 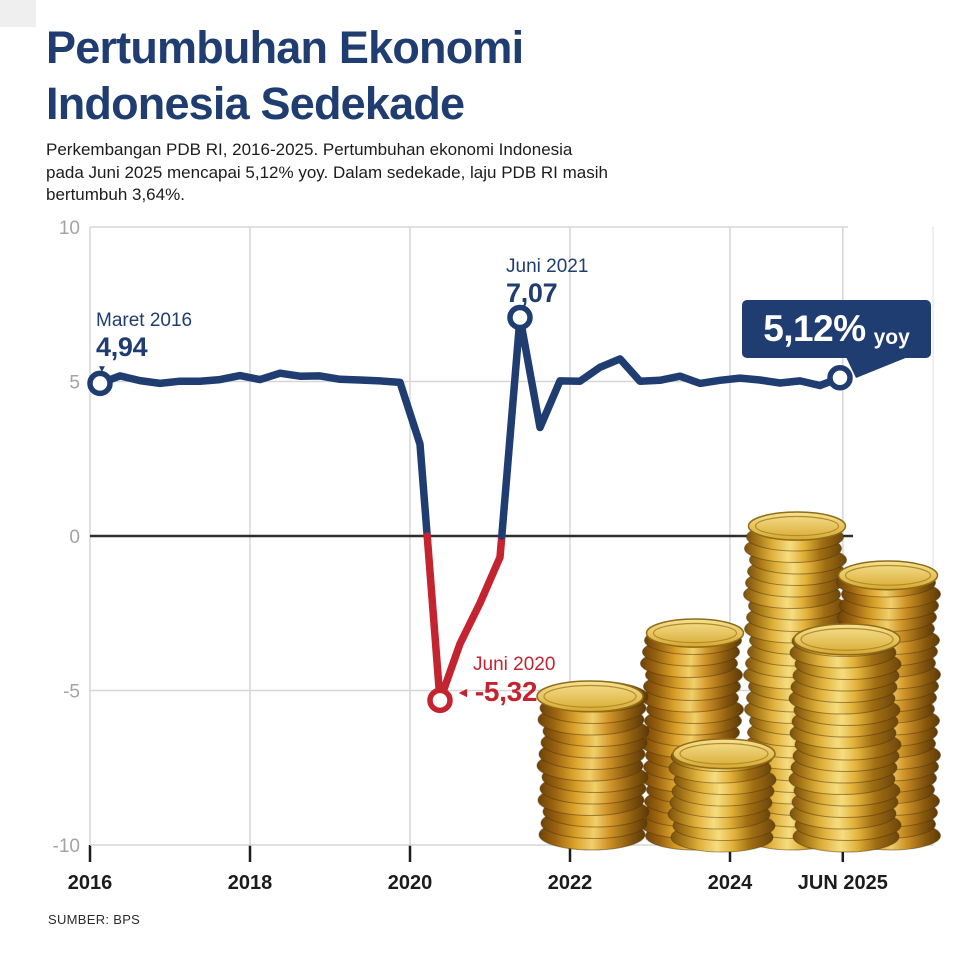 I want to click on left-arrow-icon: ◄, so click(x=463, y=692).